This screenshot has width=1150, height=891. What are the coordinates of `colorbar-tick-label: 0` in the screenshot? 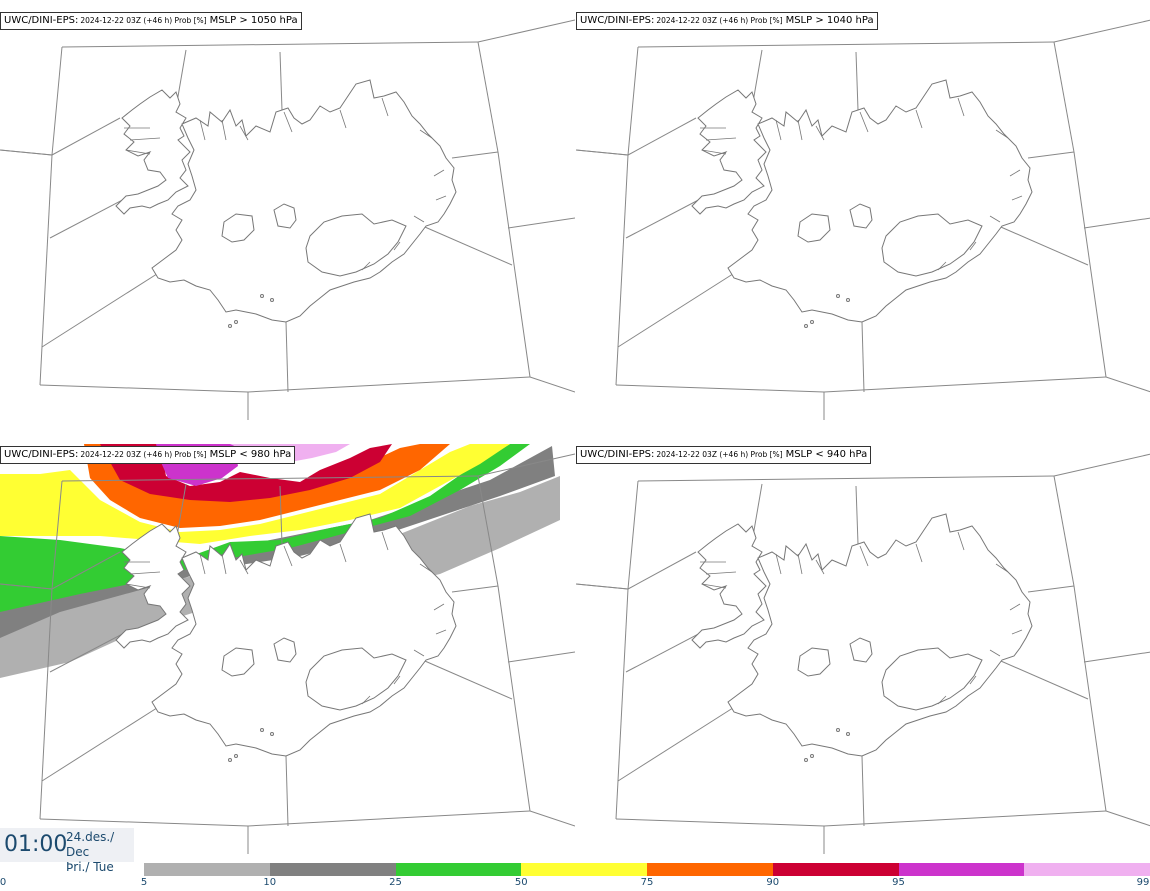 It's located at (3, 882).